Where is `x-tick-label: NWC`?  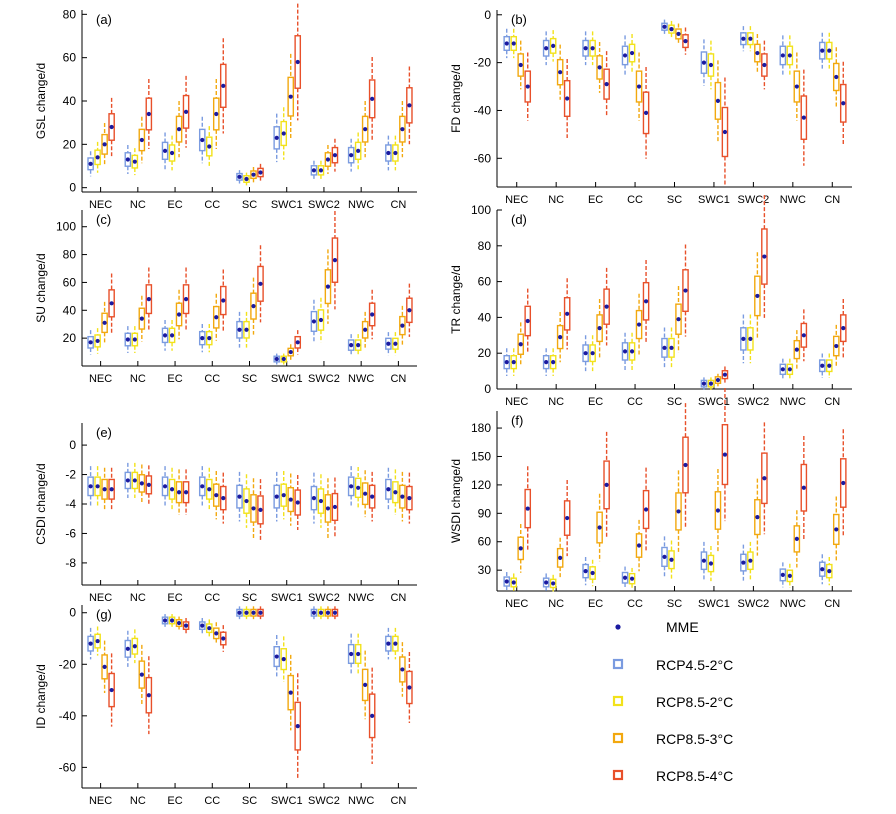 x-tick-label: NWC is located at coordinates (793, 604).